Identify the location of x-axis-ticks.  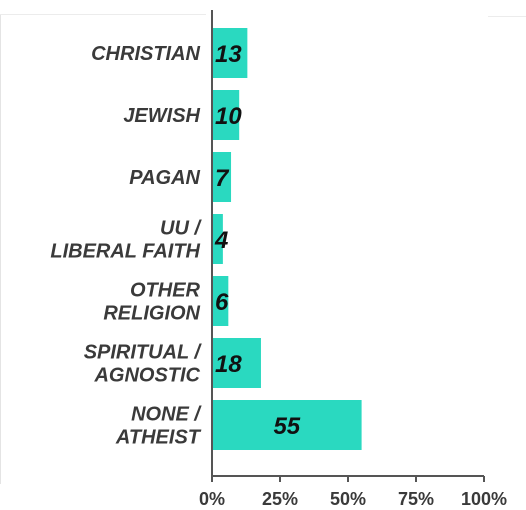
(348, 479).